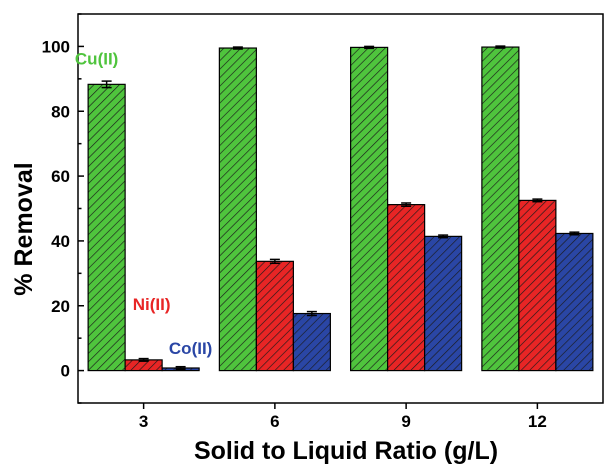 The height and width of the screenshot is (472, 611). I want to click on series-label-coii: Co(II), so click(190, 348).